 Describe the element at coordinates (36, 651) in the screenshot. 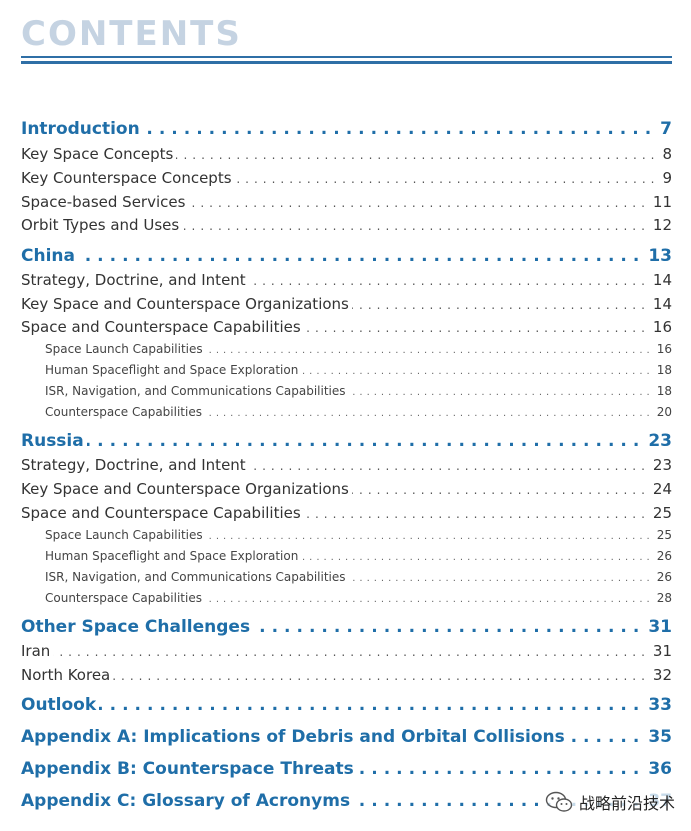

I see `toc-entry-label: Iran` at that location.